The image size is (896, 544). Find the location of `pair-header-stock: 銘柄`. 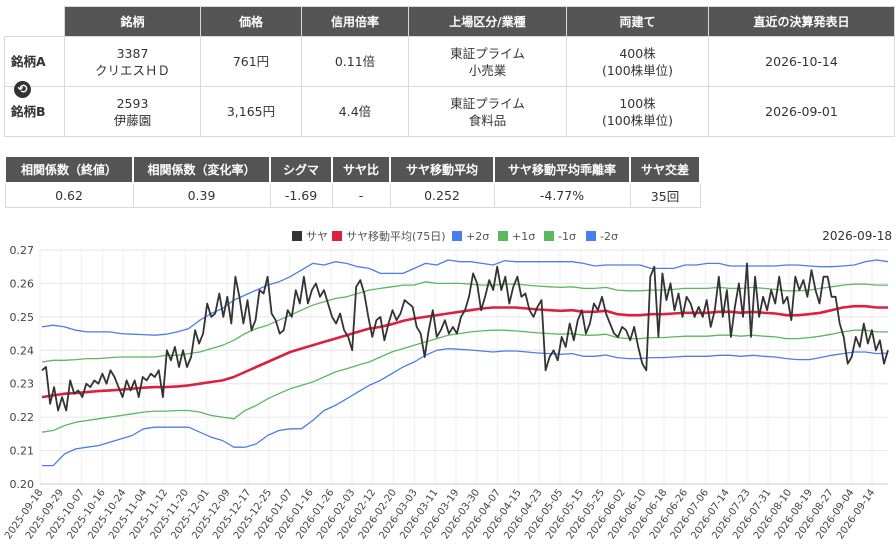

pair-header-stock: 銘柄 is located at coordinates (132, 21).